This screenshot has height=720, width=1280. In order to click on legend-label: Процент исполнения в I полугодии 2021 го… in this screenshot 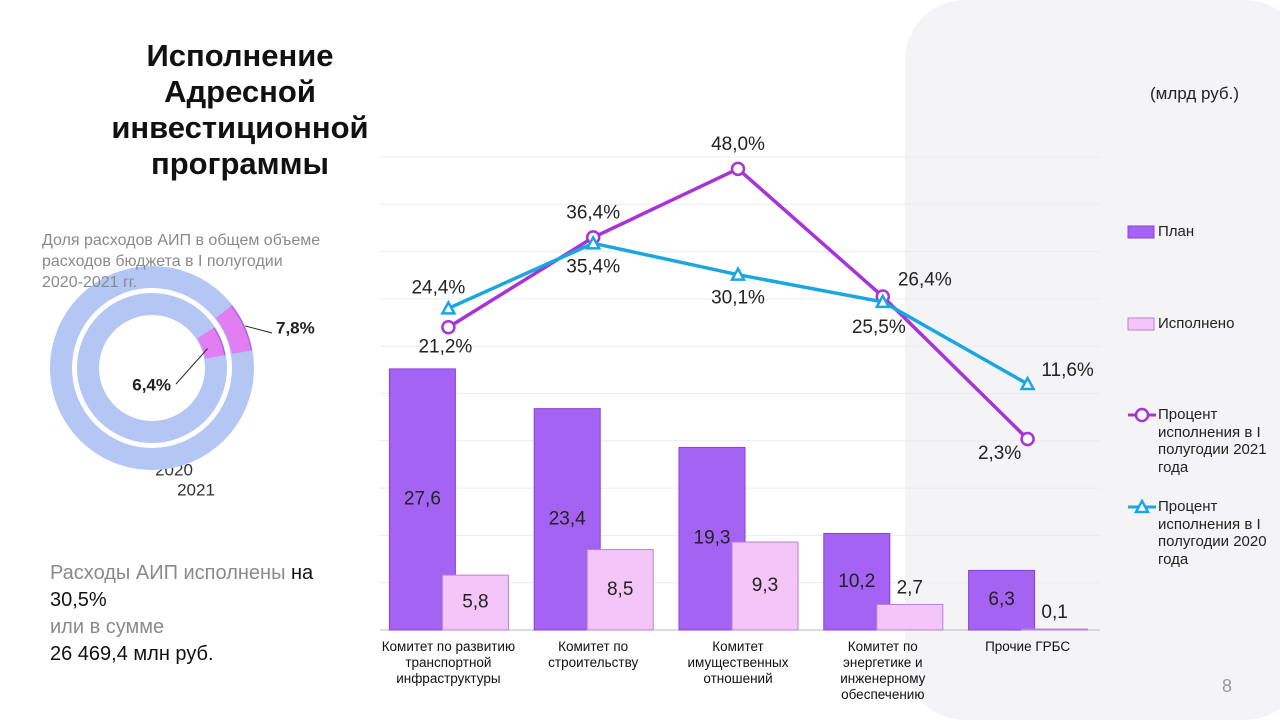, I will do `click(1212, 441)`.